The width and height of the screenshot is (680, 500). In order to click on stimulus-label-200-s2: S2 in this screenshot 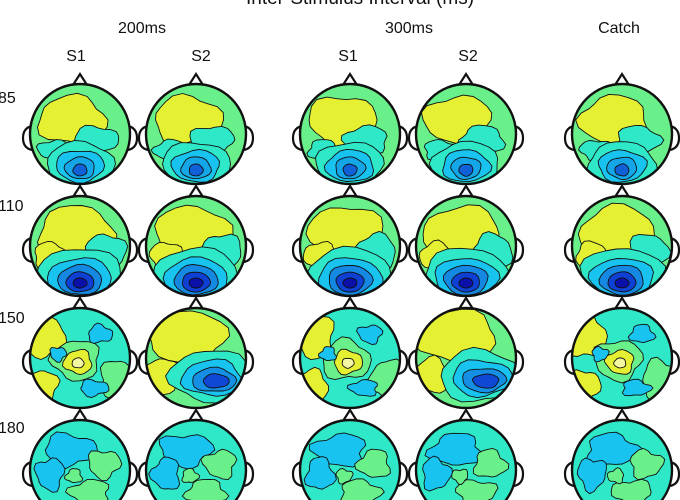, I will do `click(201, 56)`.